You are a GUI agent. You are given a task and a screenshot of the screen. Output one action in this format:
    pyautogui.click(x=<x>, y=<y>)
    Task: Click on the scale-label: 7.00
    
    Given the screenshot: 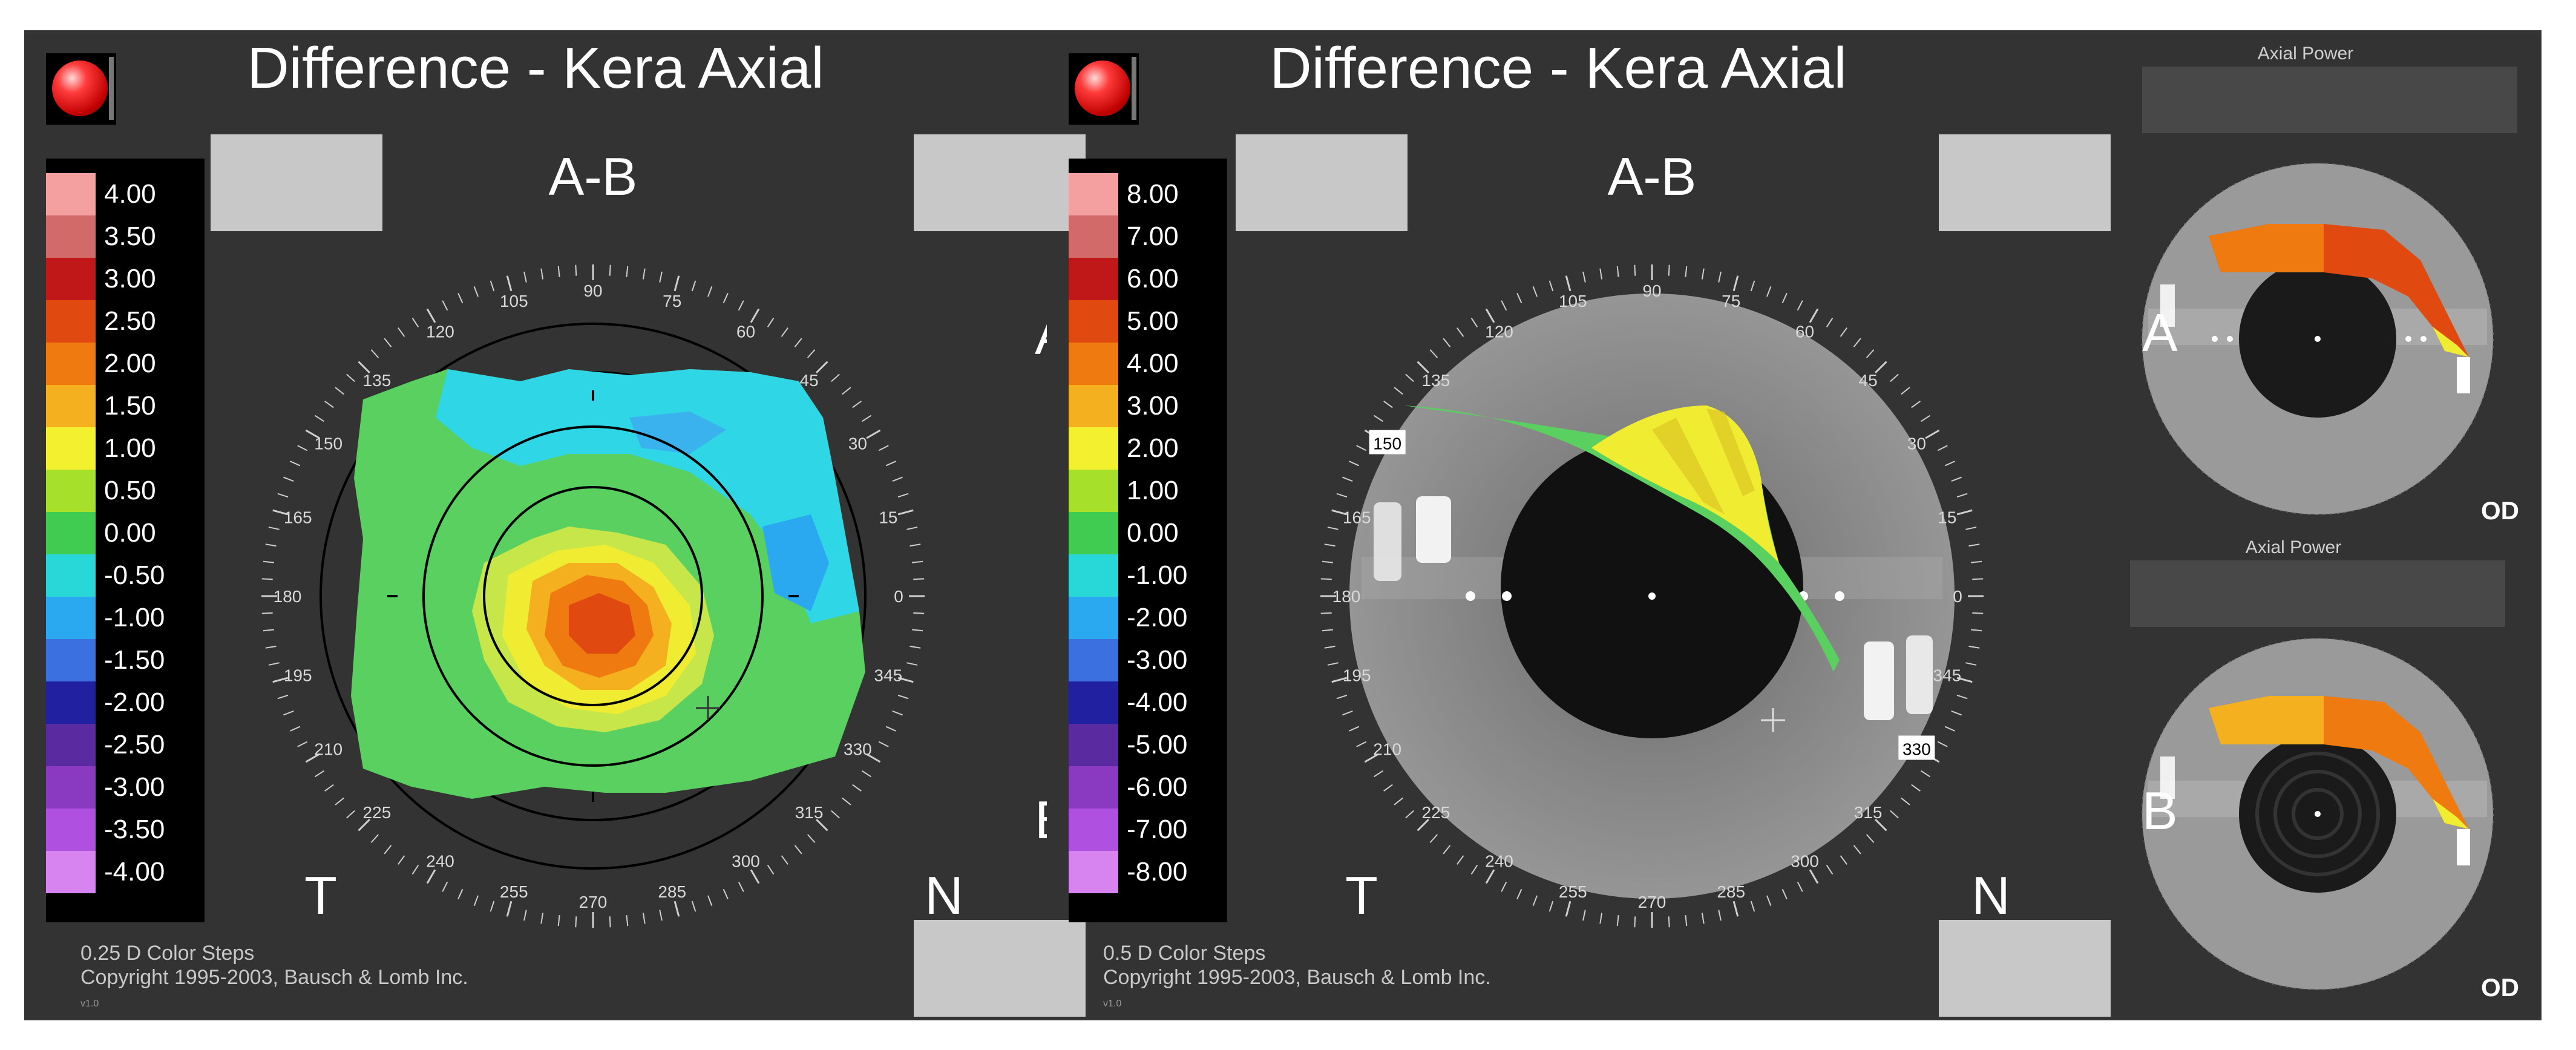 What is the action you would take?
    pyautogui.click(x=1153, y=236)
    